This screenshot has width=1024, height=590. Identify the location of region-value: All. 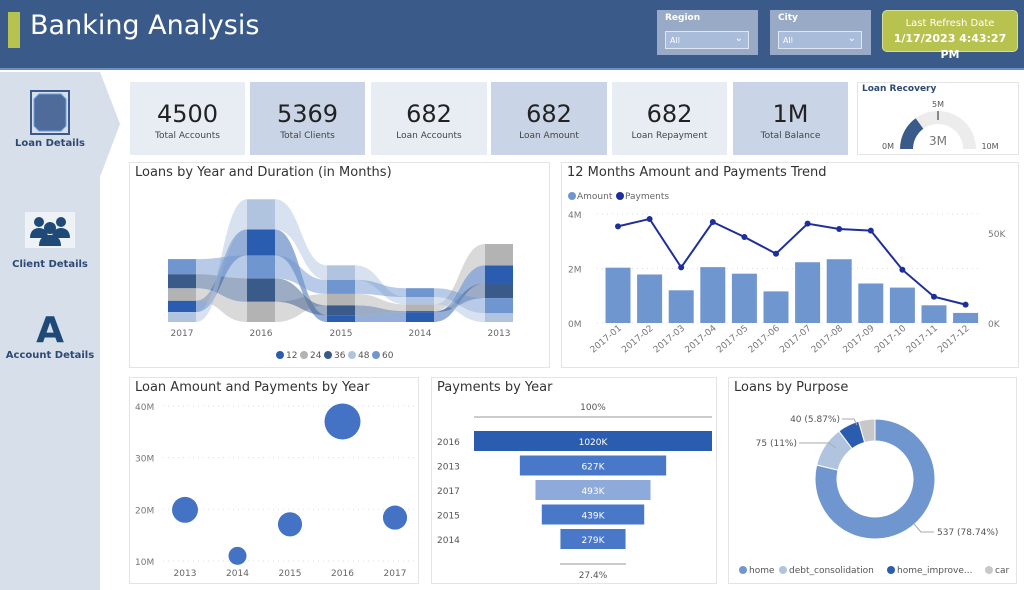
(675, 40).